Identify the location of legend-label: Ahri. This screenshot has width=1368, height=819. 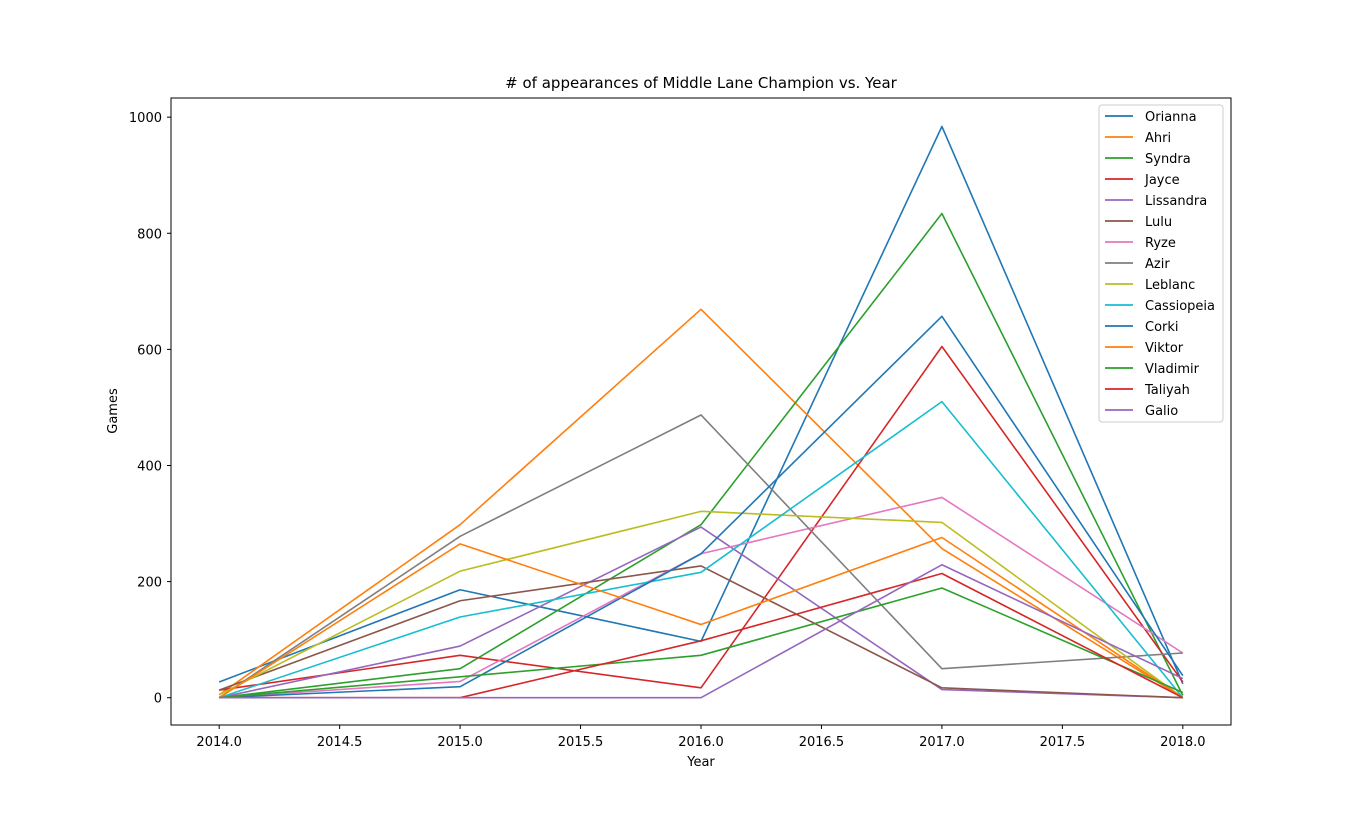
(1158, 138).